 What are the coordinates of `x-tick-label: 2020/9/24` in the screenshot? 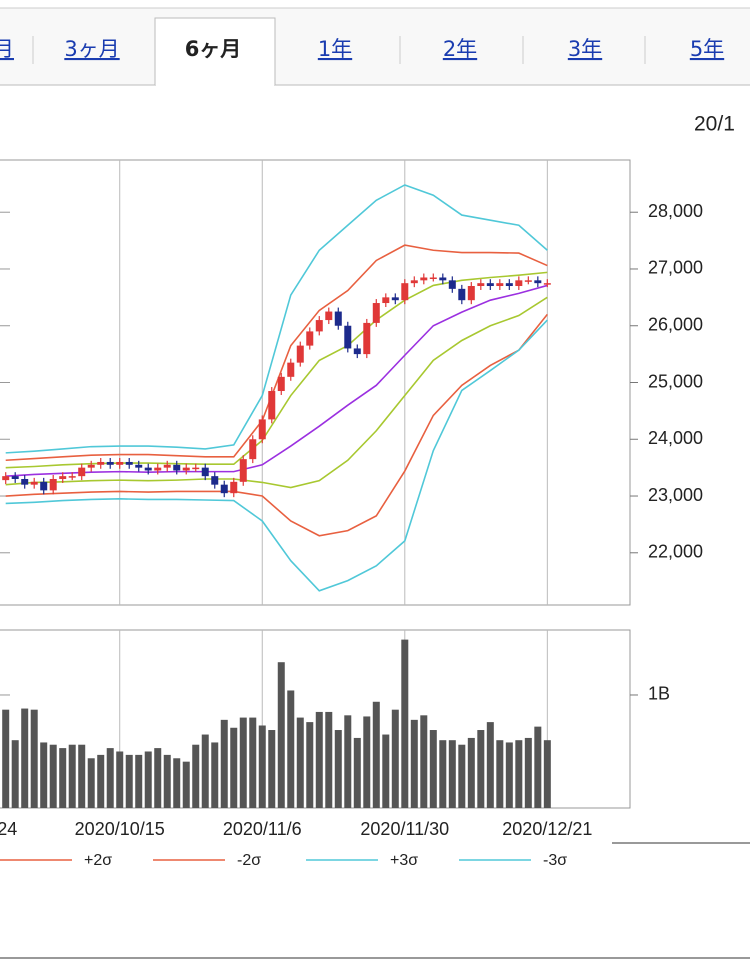 It's located at (8, 829).